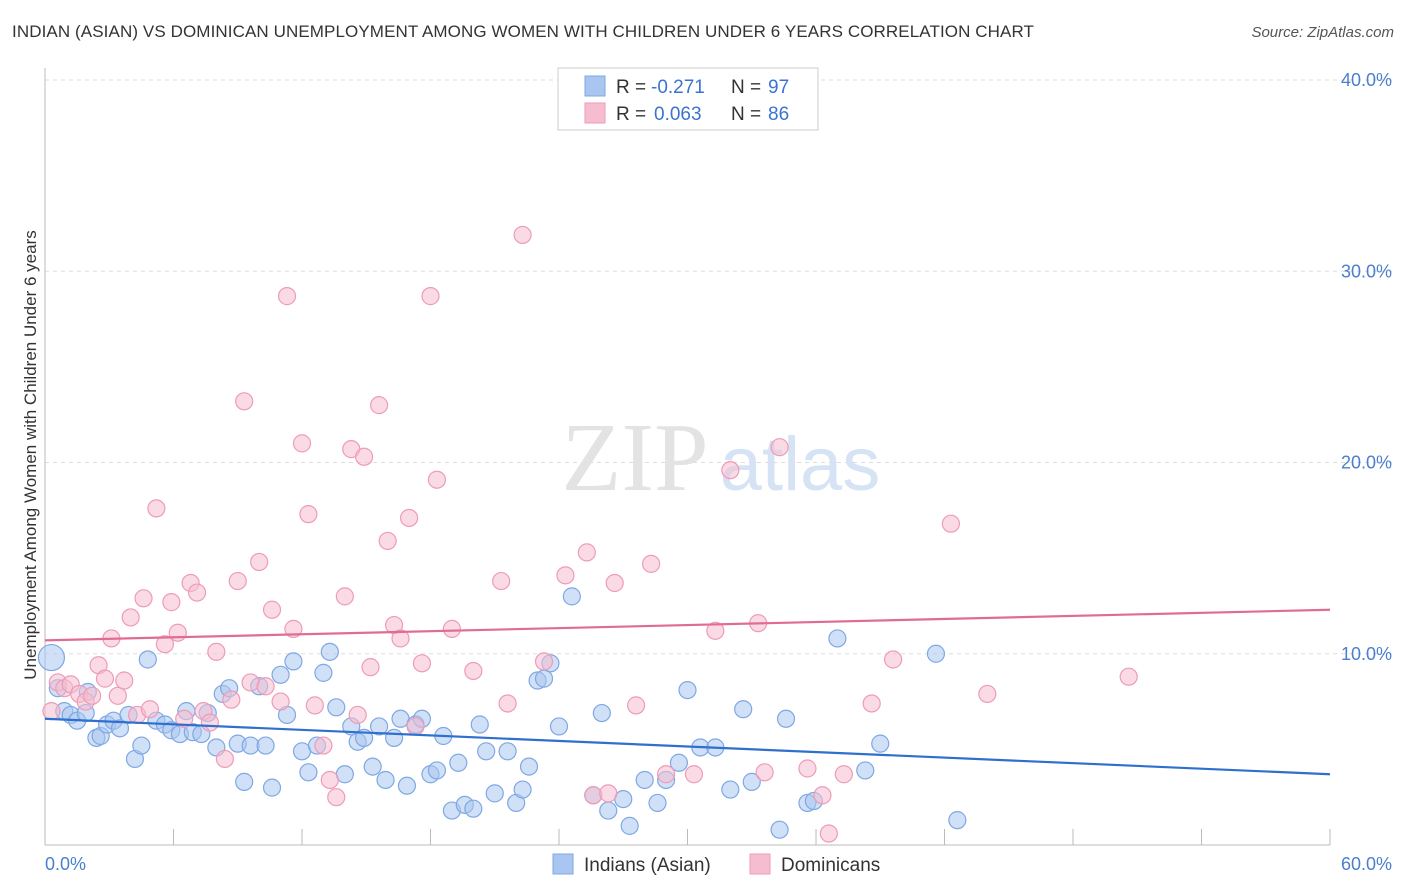  Describe the element at coordinates (595, 113) in the screenshot. I see `legend-swatch-pink` at that location.